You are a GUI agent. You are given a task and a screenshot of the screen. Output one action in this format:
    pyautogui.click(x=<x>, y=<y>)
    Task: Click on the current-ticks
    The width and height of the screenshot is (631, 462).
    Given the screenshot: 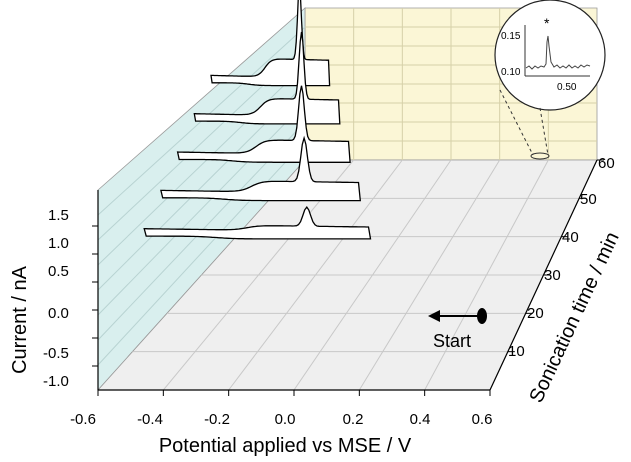 What is the action you would take?
    pyautogui.click(x=95, y=296)
    